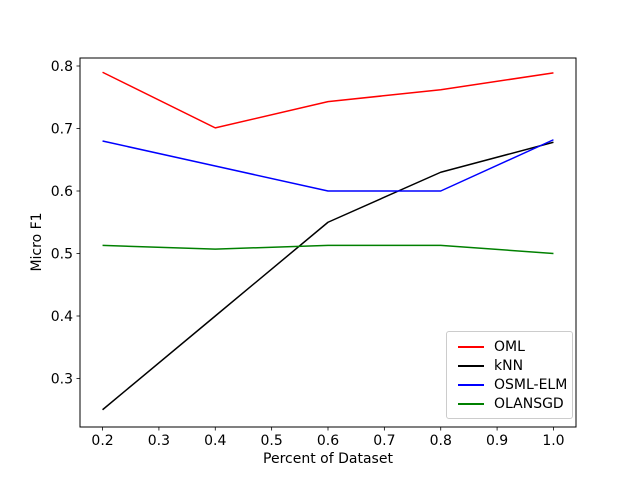 The width and height of the screenshot is (640, 480). I want to click on legend-entry-OSML-ELM: OSML-ELM, so click(513, 384).